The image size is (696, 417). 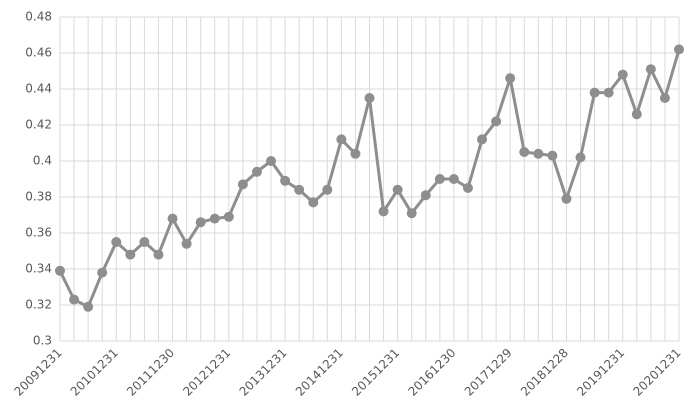 I want to click on y-tick-label: 0.48, so click(x=38, y=17).